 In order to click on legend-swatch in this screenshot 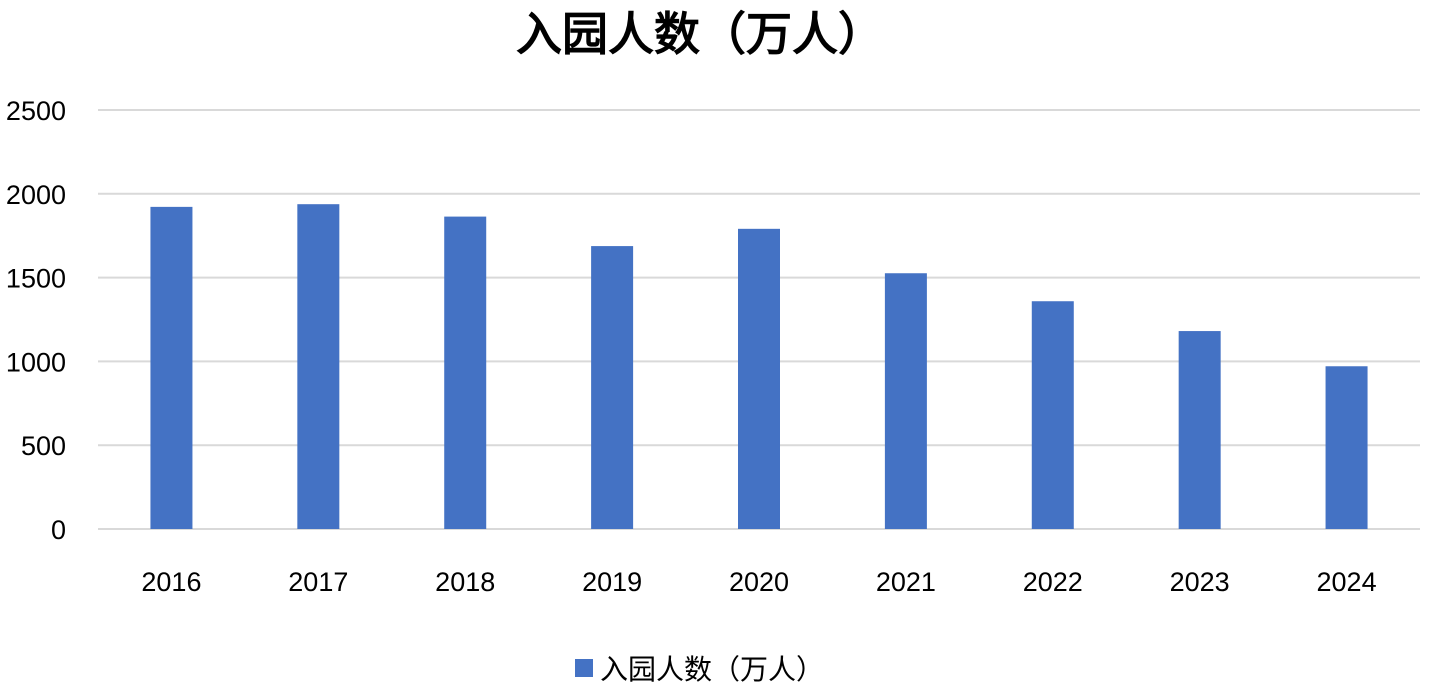, I will do `click(584, 668)`.